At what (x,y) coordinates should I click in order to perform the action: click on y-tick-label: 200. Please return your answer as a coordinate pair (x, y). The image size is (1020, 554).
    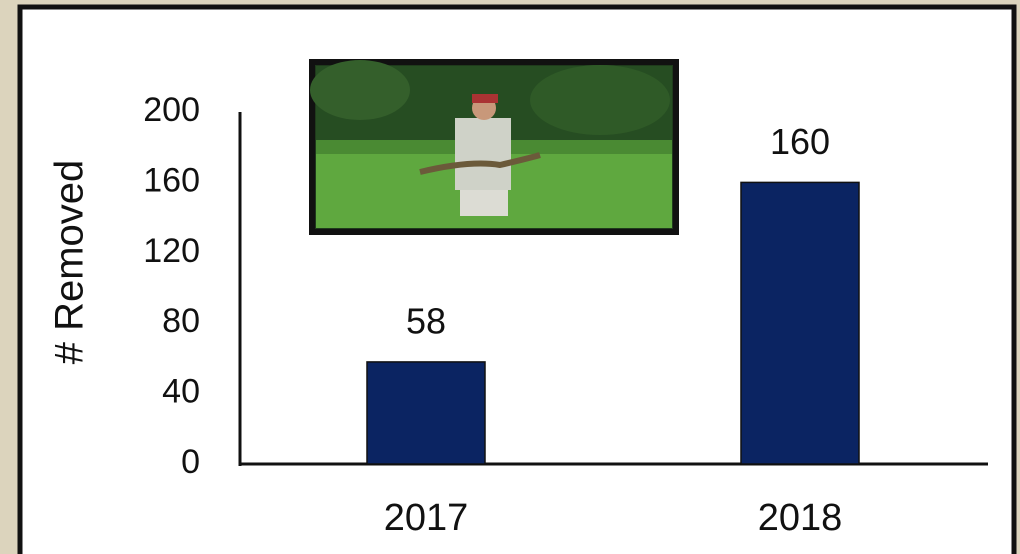
    Looking at the image, I should click on (171, 110).